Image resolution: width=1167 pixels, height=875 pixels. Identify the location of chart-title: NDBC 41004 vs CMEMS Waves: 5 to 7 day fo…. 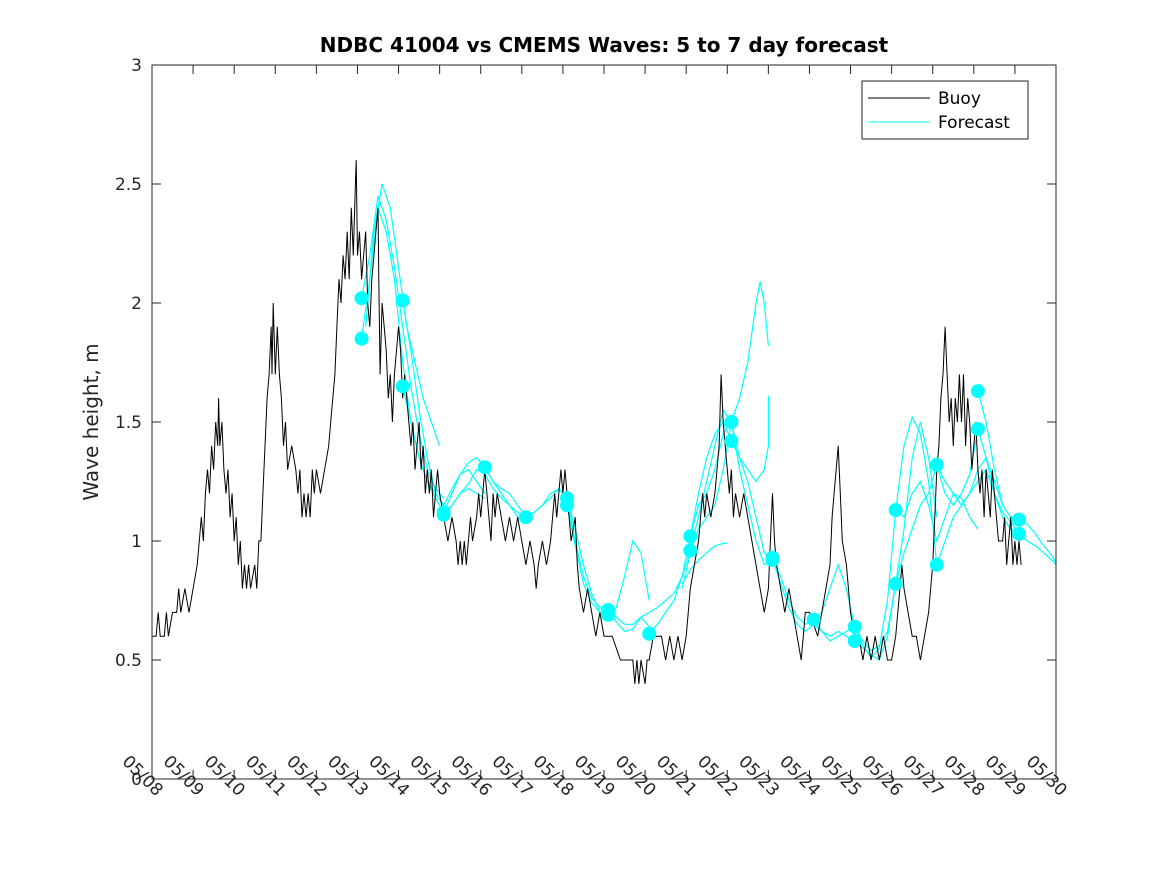
(604, 45).